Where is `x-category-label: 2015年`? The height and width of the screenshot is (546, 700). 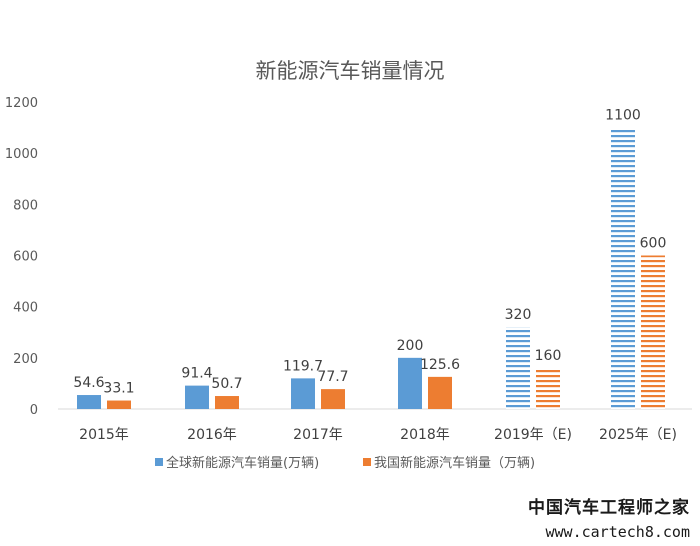
x-category-label: 2015年 is located at coordinates (104, 435).